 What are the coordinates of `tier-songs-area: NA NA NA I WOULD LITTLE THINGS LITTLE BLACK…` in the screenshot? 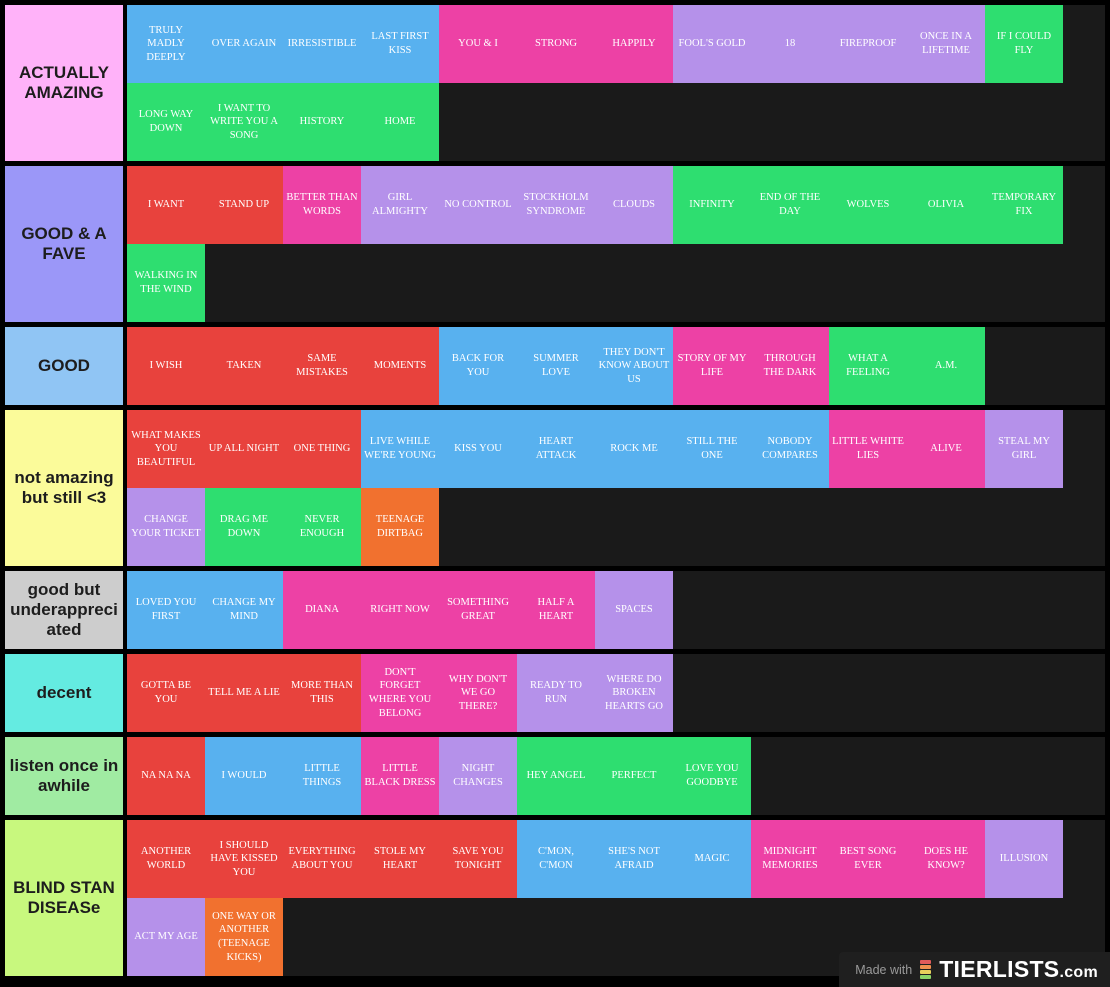 It's located at (616, 776).